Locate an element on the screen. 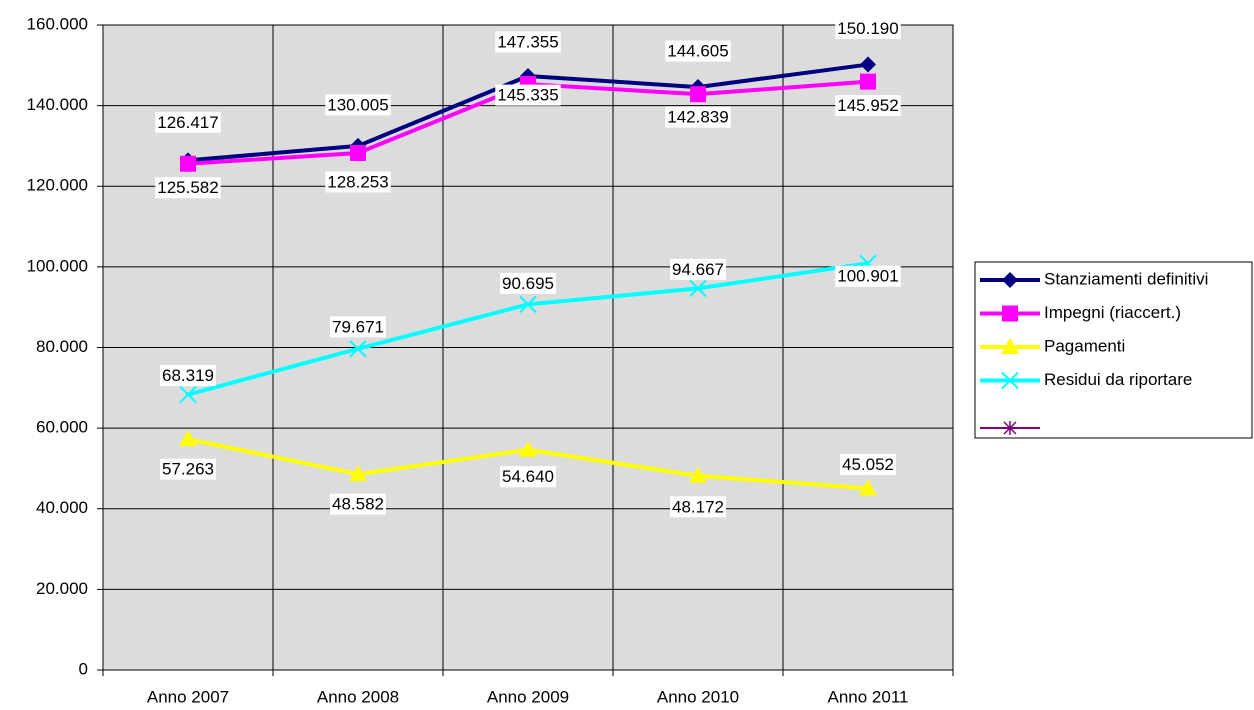  data-label: 48.172 is located at coordinates (698, 506).